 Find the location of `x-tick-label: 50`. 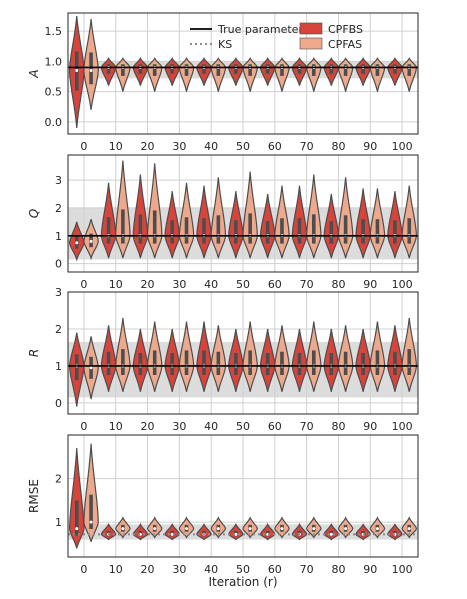

x-tick-label: 50 is located at coordinates (243, 569).